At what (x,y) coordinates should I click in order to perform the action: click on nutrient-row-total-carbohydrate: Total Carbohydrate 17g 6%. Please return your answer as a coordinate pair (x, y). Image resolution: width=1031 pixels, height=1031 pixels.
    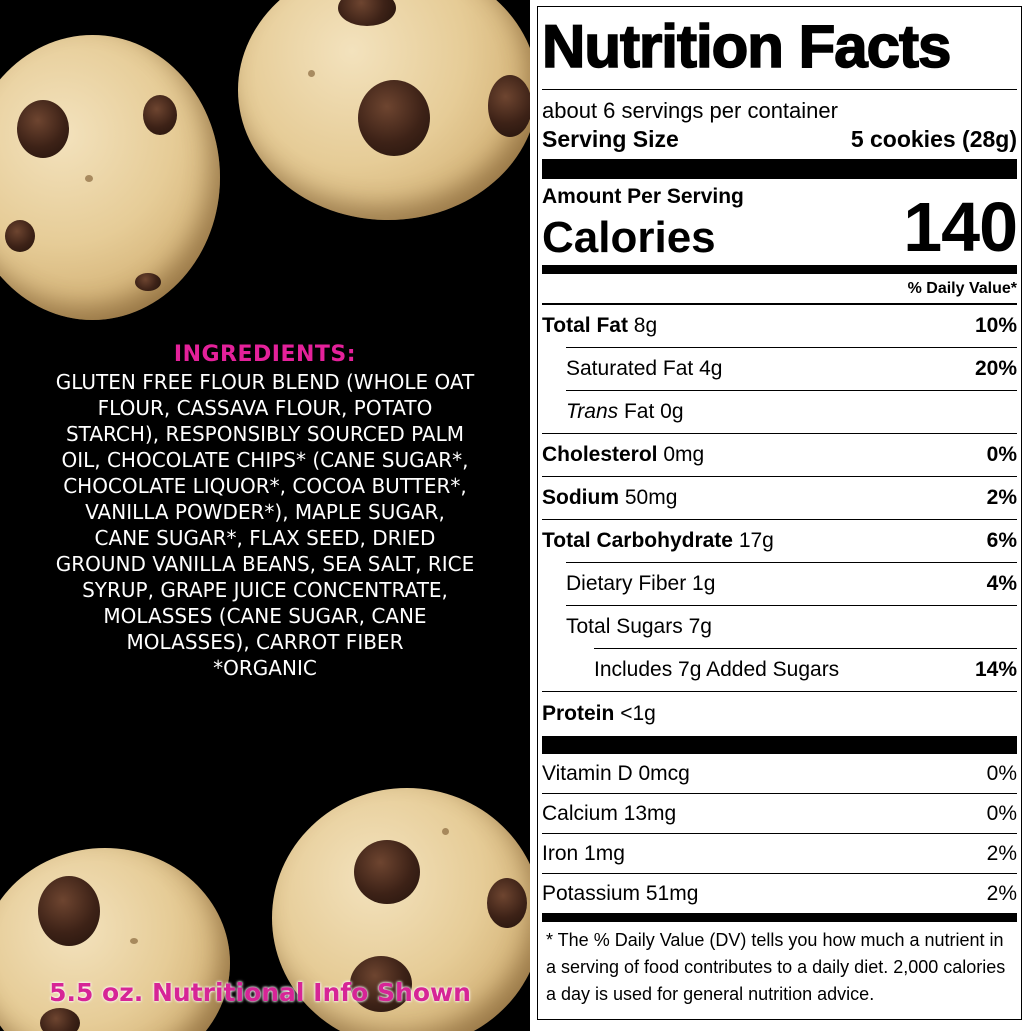
    Looking at the image, I should click on (779, 540).